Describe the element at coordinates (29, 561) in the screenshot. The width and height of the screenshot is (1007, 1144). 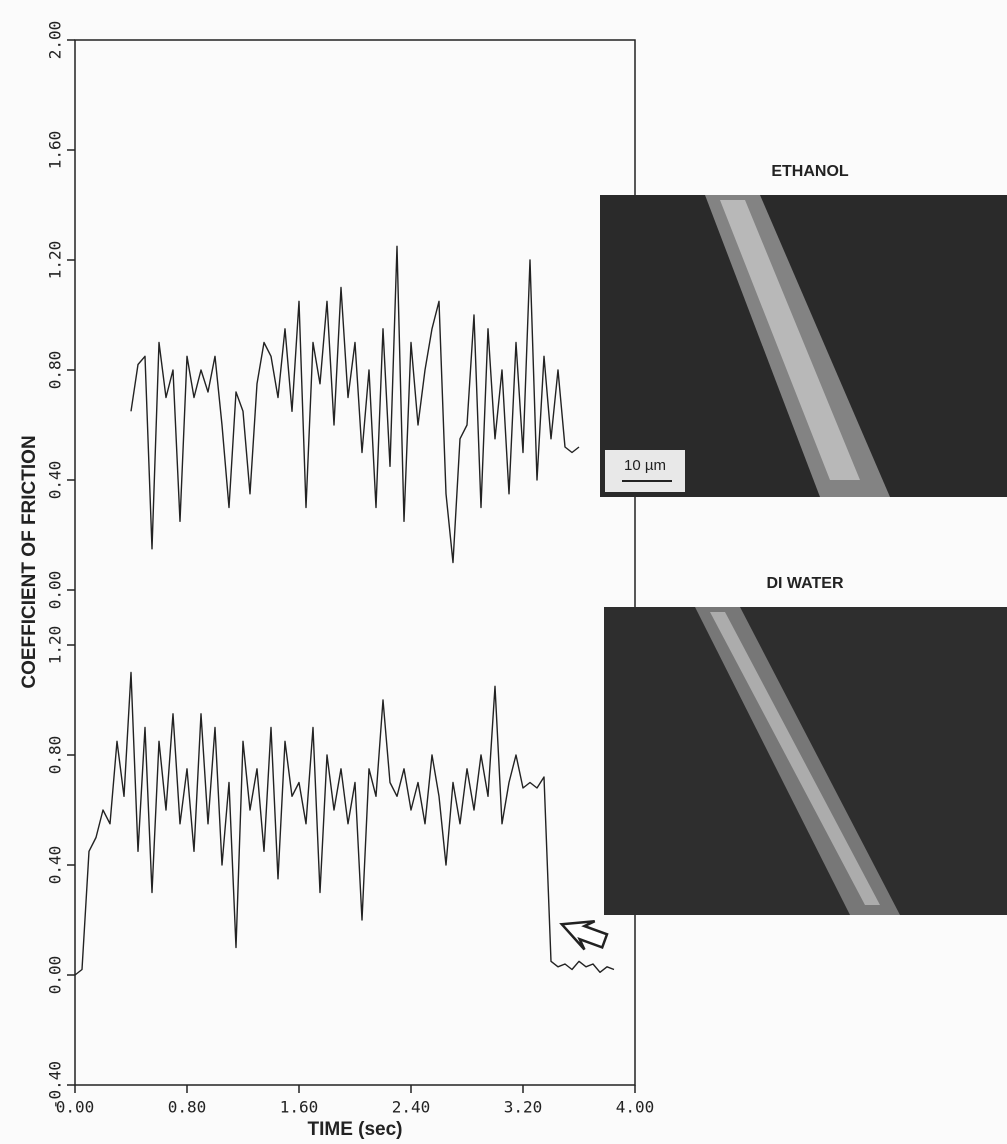
I see `y-axis-label: COEFFICIENT OF FRICTION` at that location.